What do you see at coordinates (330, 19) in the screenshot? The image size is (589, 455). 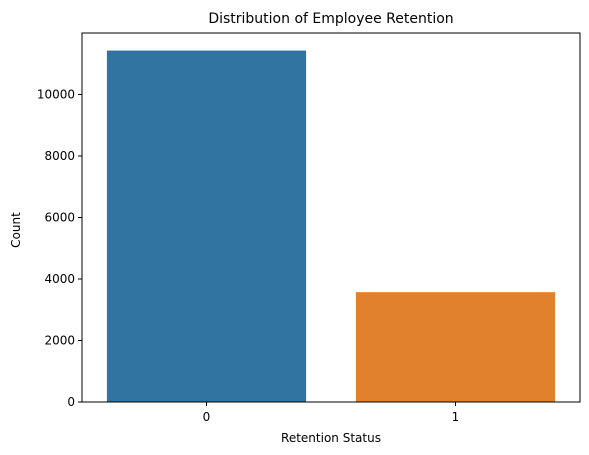 I see `chart-title: Distribution of Employee Retention` at bounding box center [330, 19].